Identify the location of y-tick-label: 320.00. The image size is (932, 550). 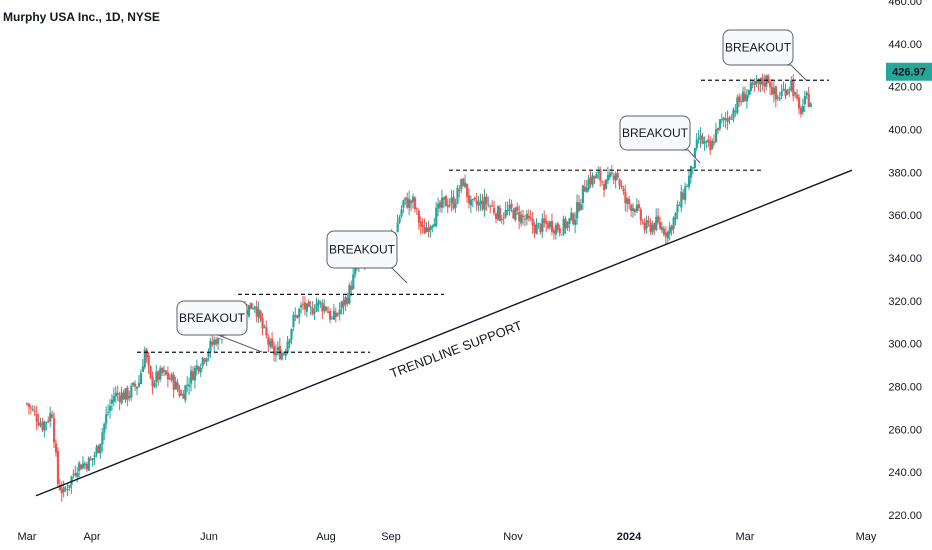
(905, 302).